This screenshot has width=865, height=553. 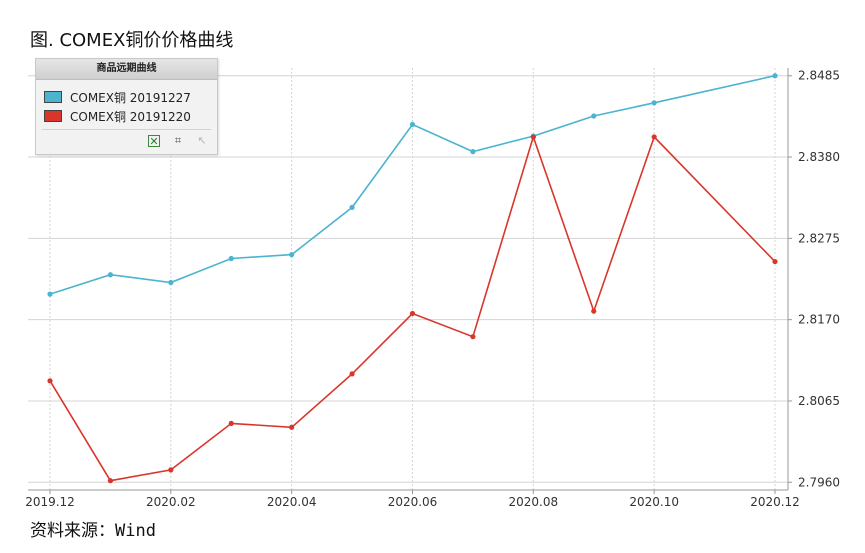 What do you see at coordinates (292, 502) in the screenshot?
I see `x-tick-label: 2020.04` at bounding box center [292, 502].